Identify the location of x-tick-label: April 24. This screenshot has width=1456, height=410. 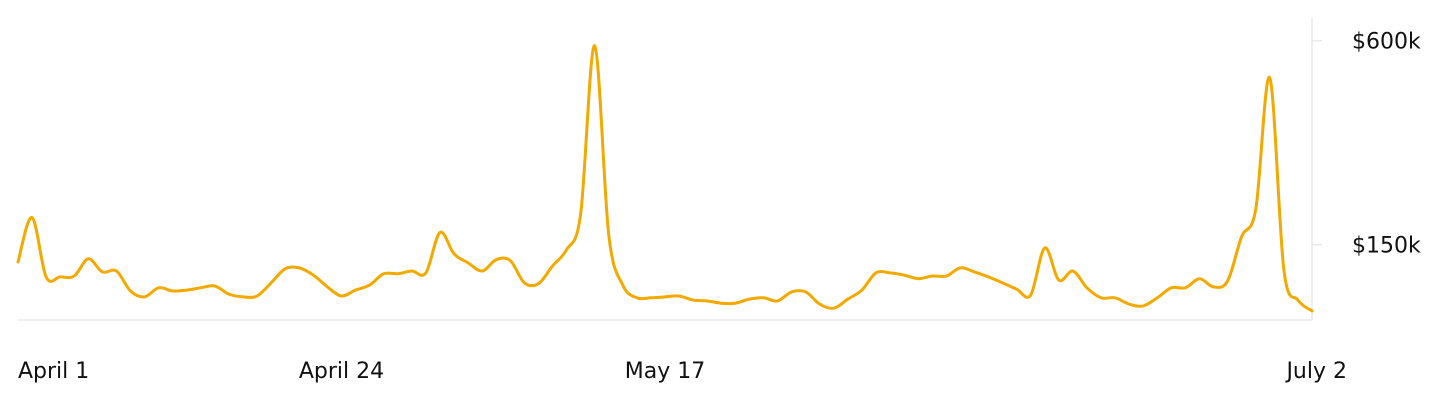
(341, 371).